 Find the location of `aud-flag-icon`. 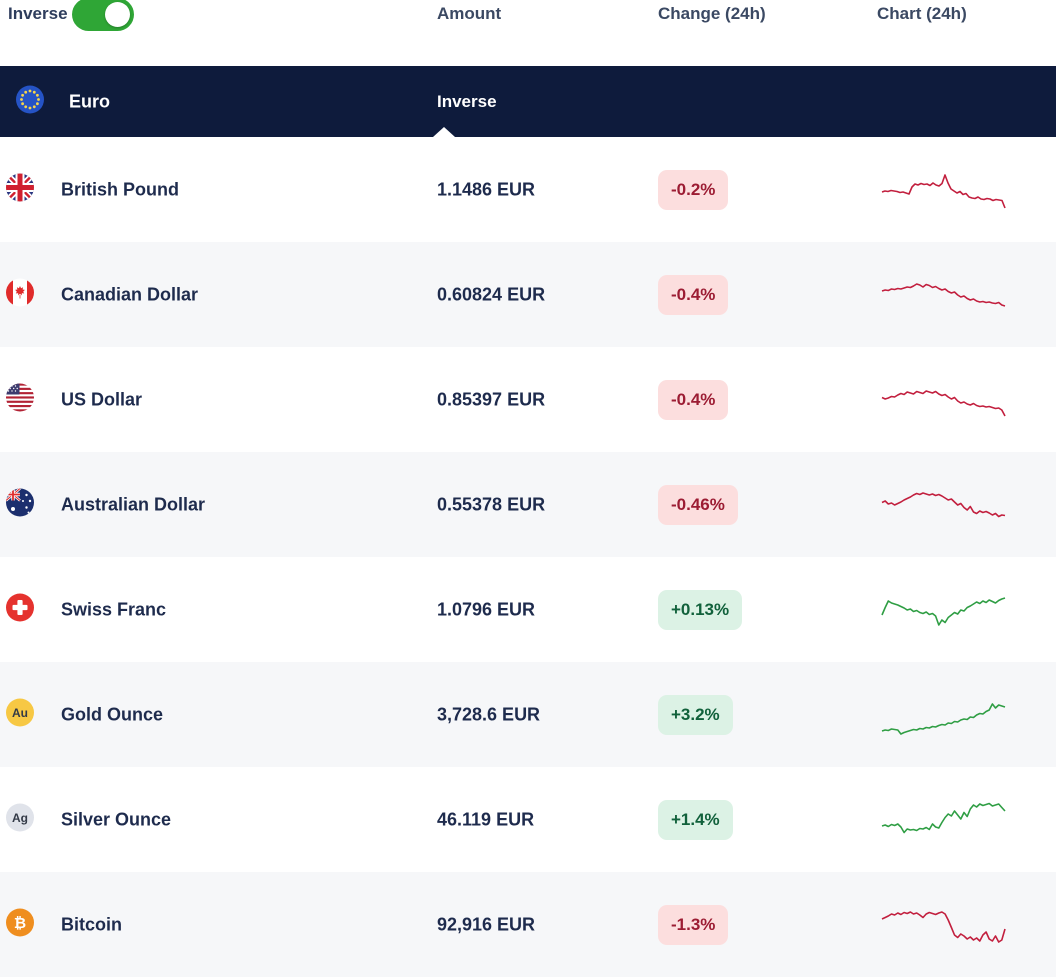

aud-flag-icon is located at coordinates (20, 504).